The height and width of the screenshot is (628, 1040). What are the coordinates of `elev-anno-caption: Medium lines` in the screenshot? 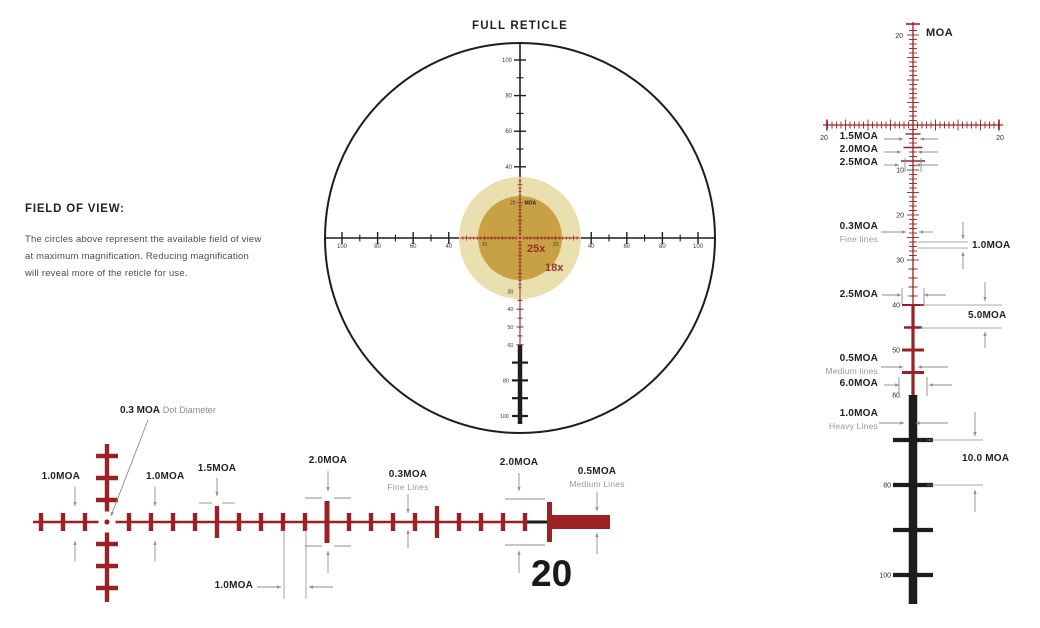 It's located at (851, 371).